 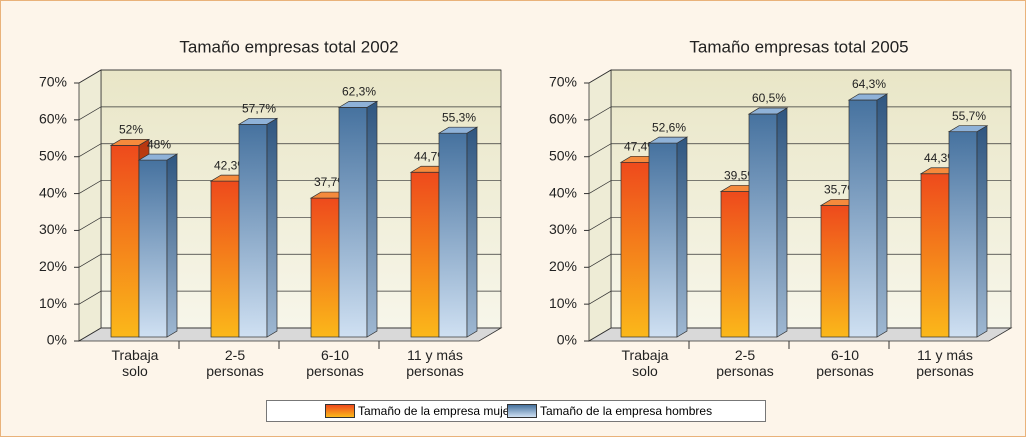 I want to click on legend-entry: Tamaño de la empresa mujeres, so click(x=425, y=411).